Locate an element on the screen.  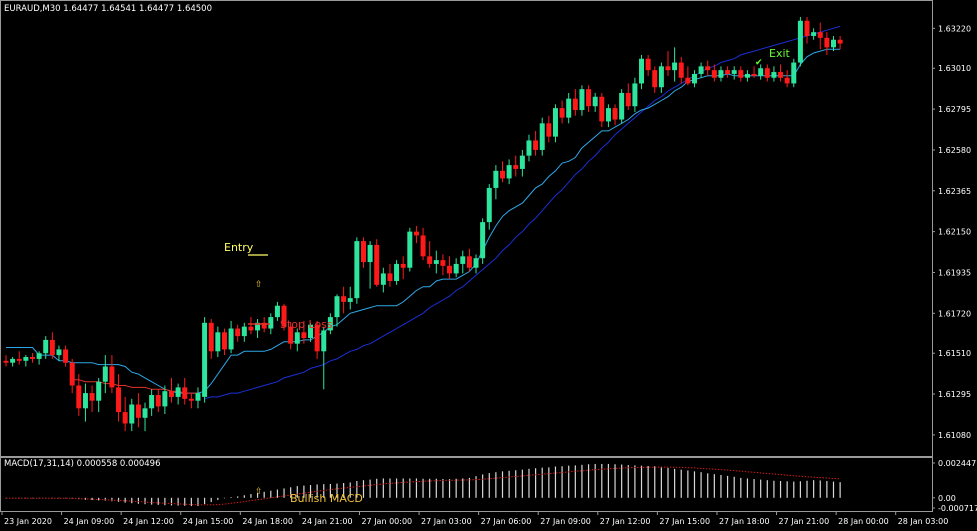
macd-tick-label: -0.000717 is located at coordinates (957, 508).